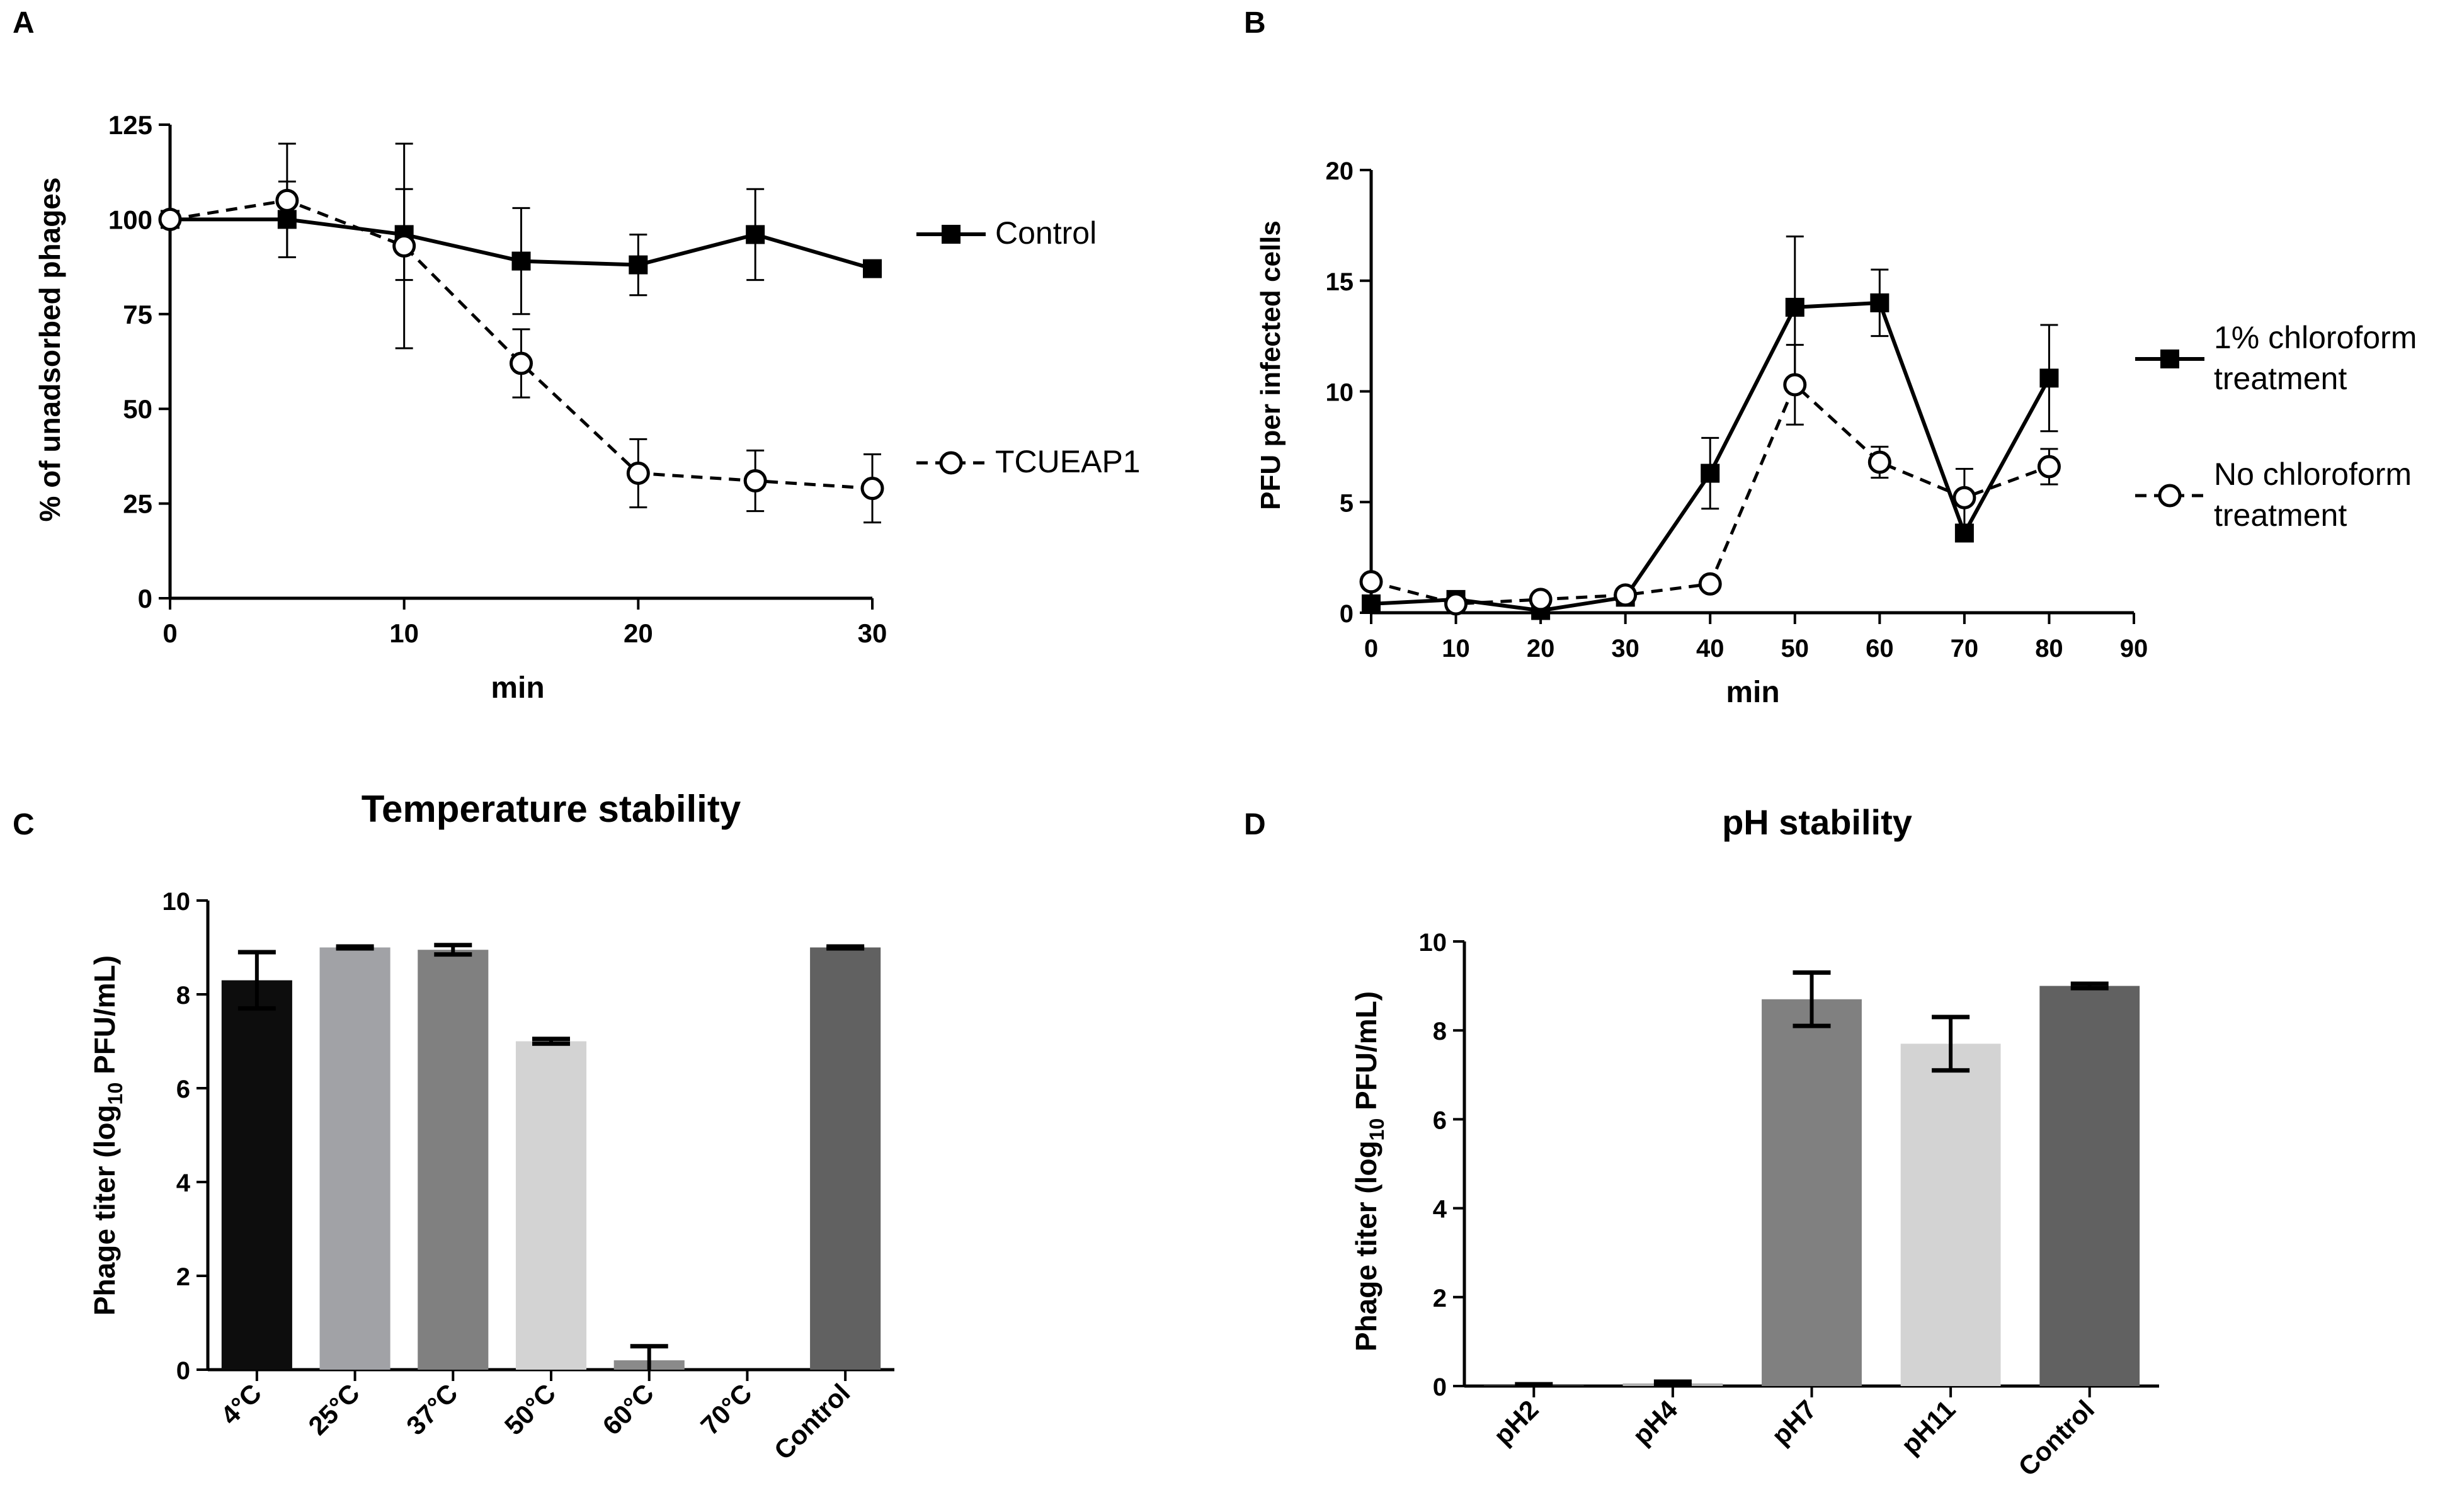 This screenshot has width=2457, height=1512. Describe the element at coordinates (530, 1410) in the screenshot. I see `x-tick-label-c: 50°C` at that location.